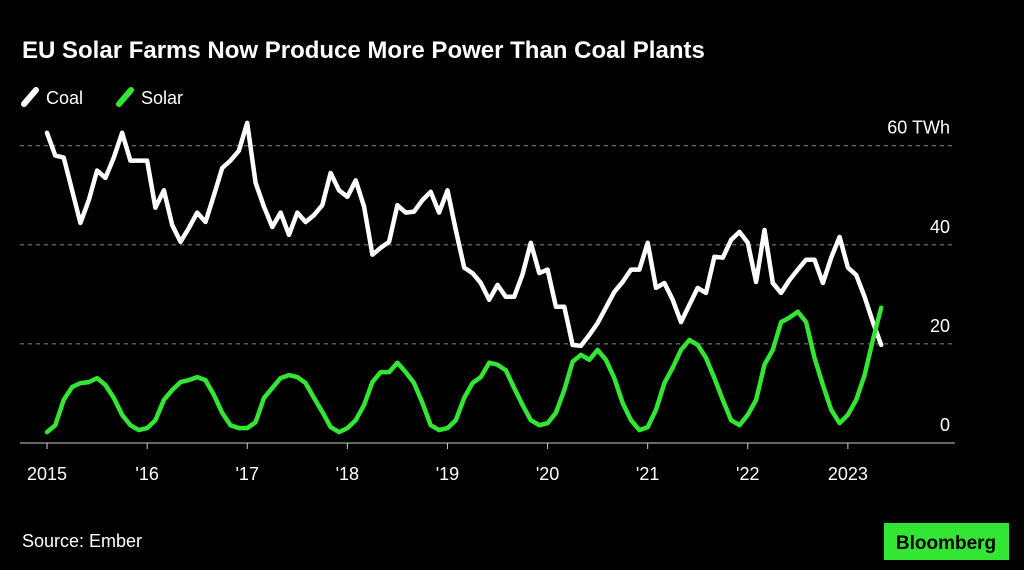 Image resolution: width=1024 pixels, height=570 pixels. I want to click on x-tick-label: 2023, so click(848, 474).